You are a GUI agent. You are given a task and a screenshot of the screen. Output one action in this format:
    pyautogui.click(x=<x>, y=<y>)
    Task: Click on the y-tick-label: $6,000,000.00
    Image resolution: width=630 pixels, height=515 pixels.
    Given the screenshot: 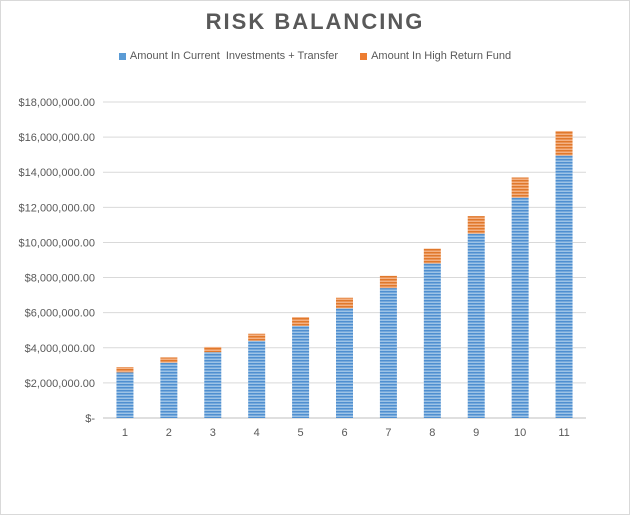 What is the action you would take?
    pyautogui.click(x=60, y=314)
    